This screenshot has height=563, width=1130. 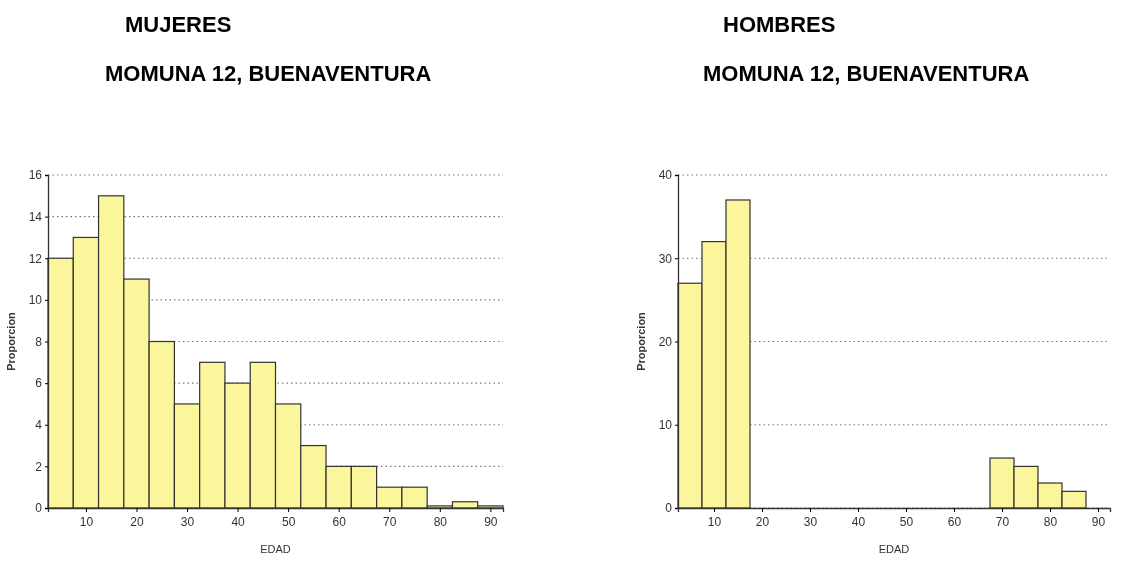 What do you see at coordinates (665, 258) in the screenshot?
I see `y-tick-label: 30` at bounding box center [665, 258].